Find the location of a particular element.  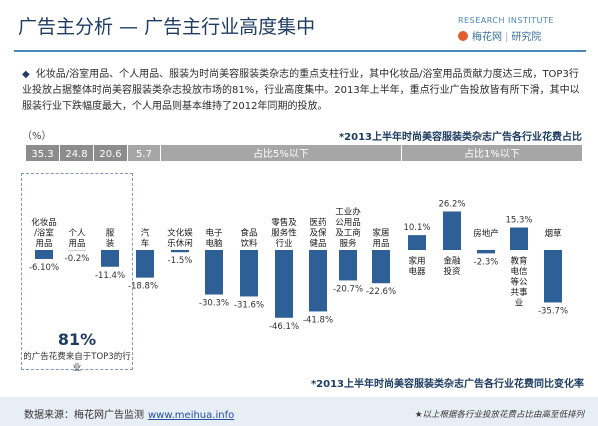

page-title: 广告主分析 — 广告主行业高度集中 is located at coordinates (167, 27).